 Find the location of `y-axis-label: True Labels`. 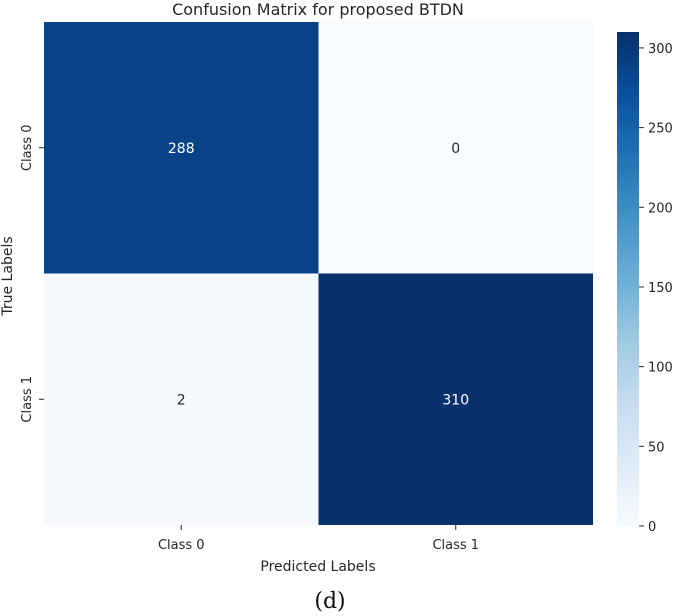

y-axis-label: True Labels is located at coordinates (8, 276).